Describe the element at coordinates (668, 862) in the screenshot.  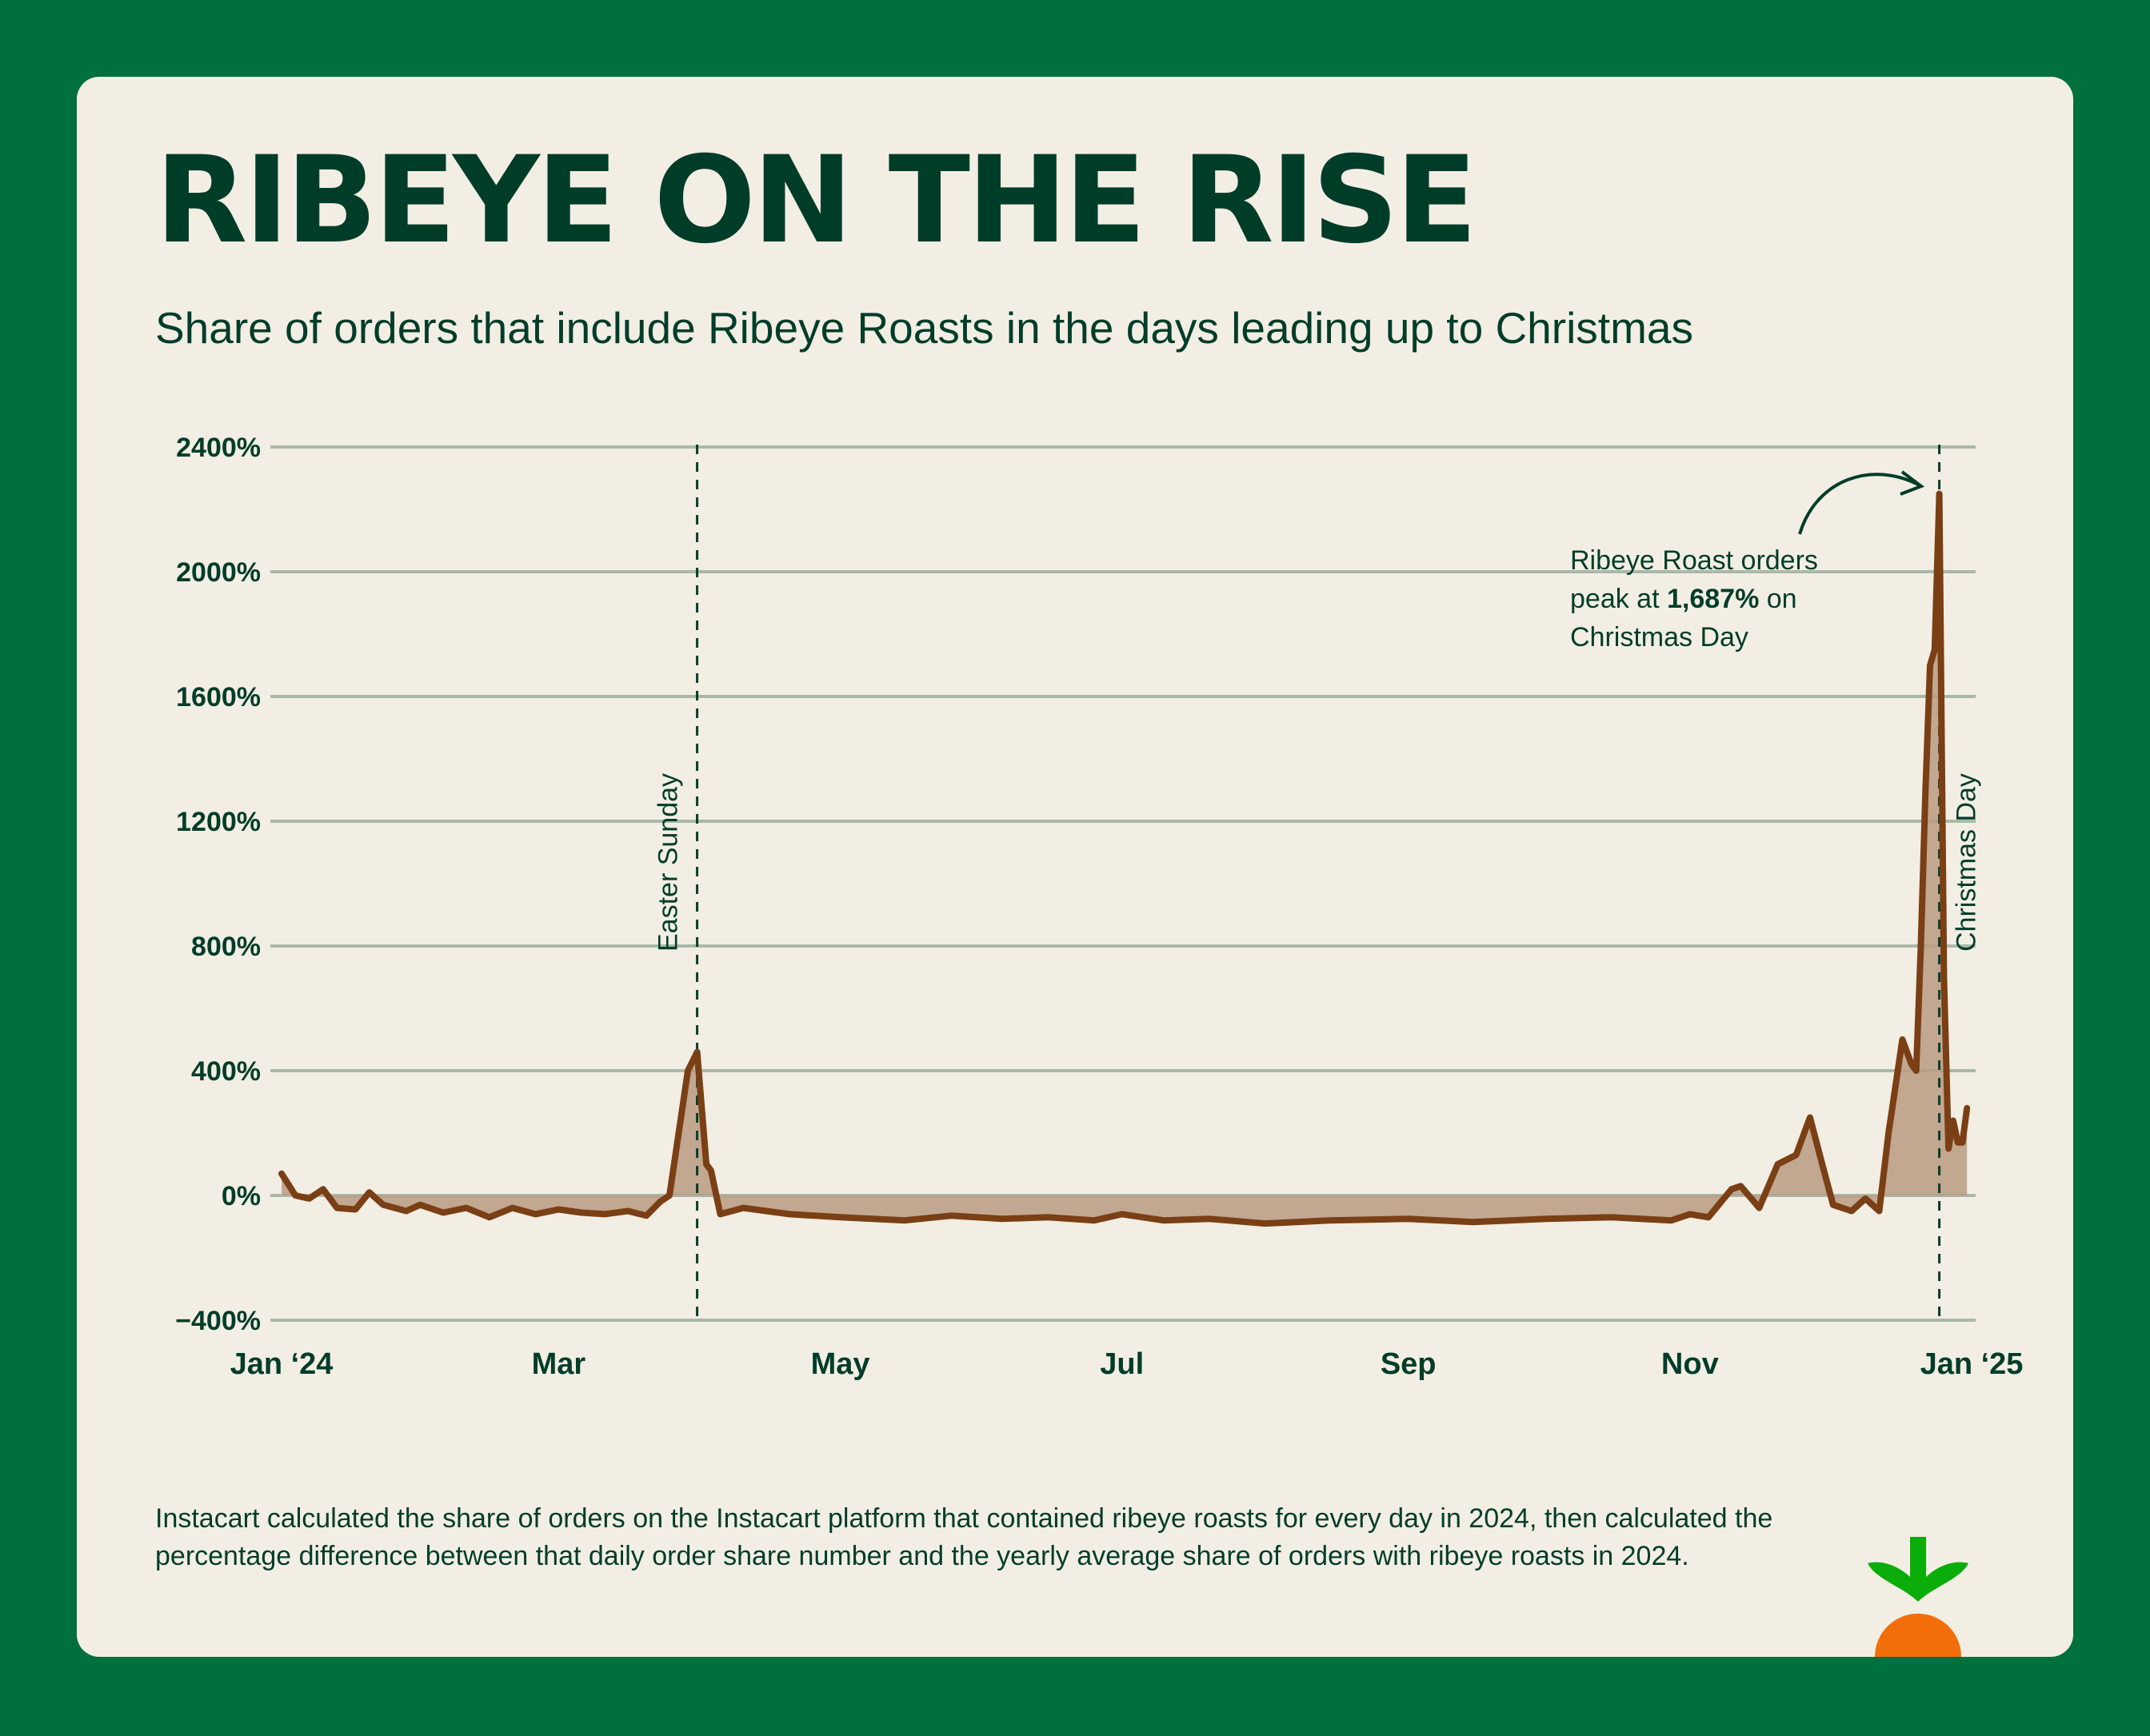
I see `event-marker-label: Easter Sunday` at that location.